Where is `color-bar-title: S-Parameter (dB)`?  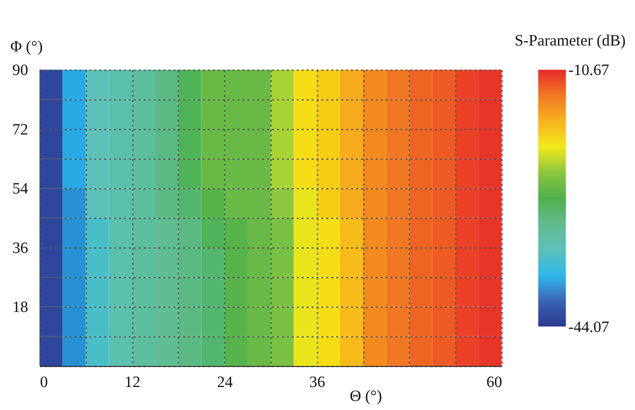
color-bar-title: S-Parameter (dB) is located at coordinates (570, 41).